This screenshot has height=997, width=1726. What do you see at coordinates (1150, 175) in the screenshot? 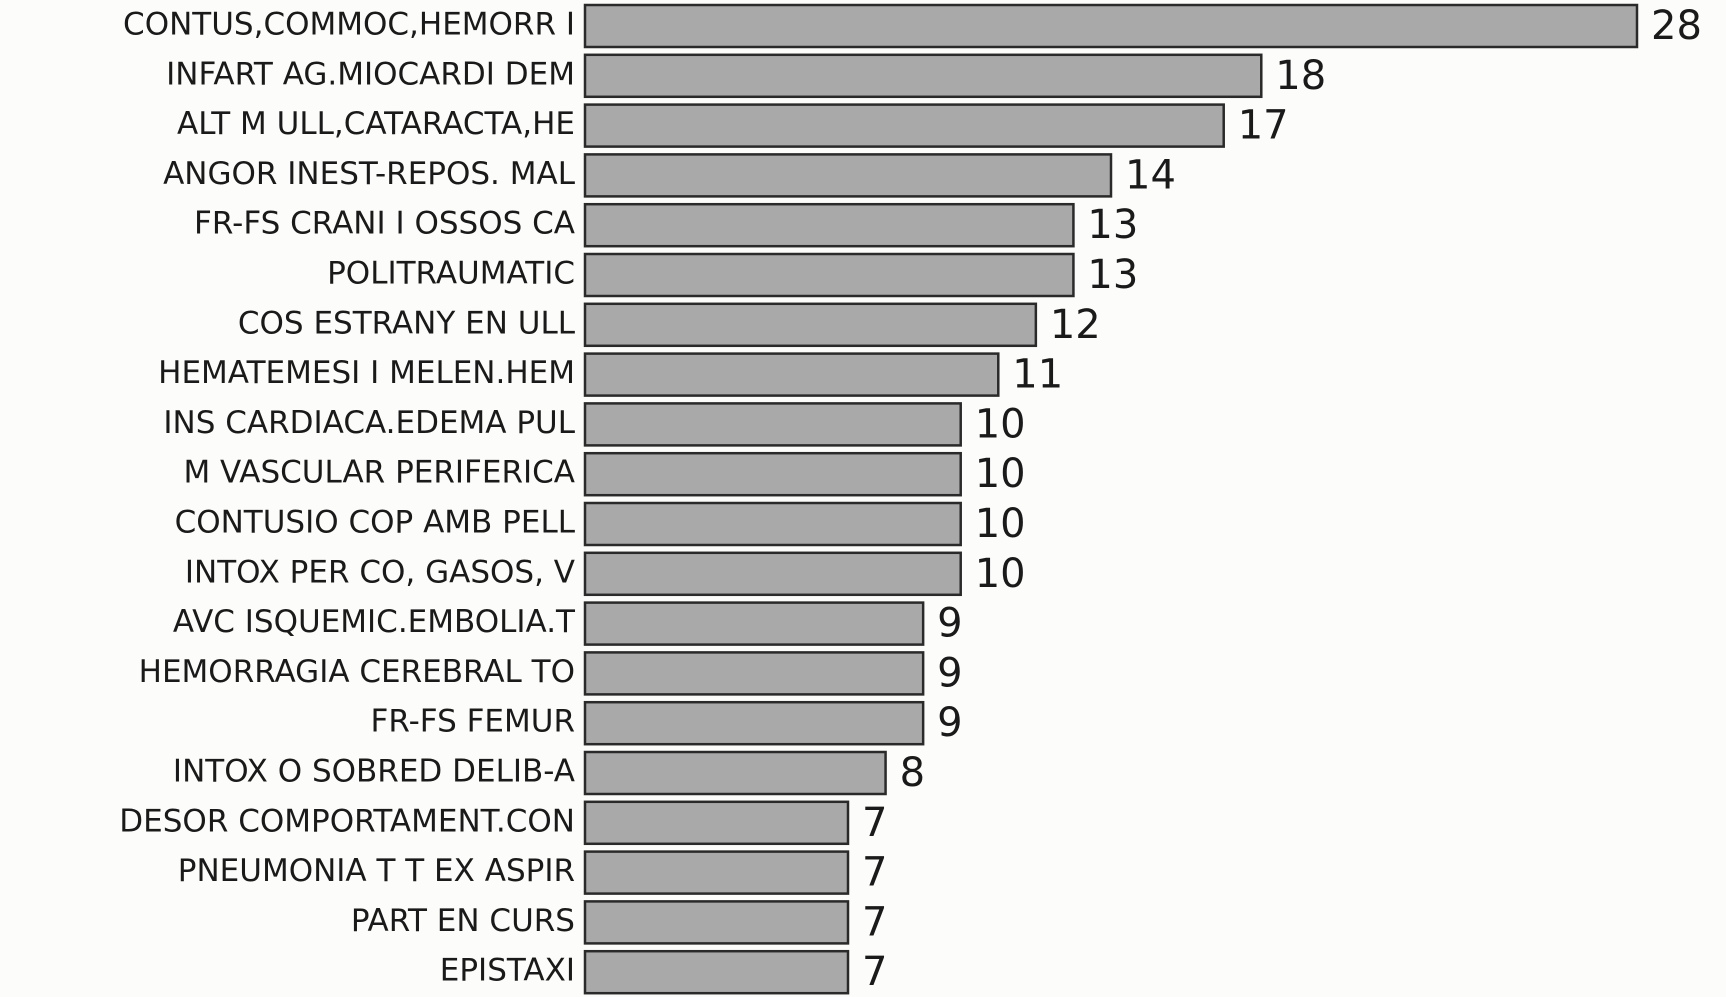
I see `value-label: 14` at bounding box center [1150, 175].